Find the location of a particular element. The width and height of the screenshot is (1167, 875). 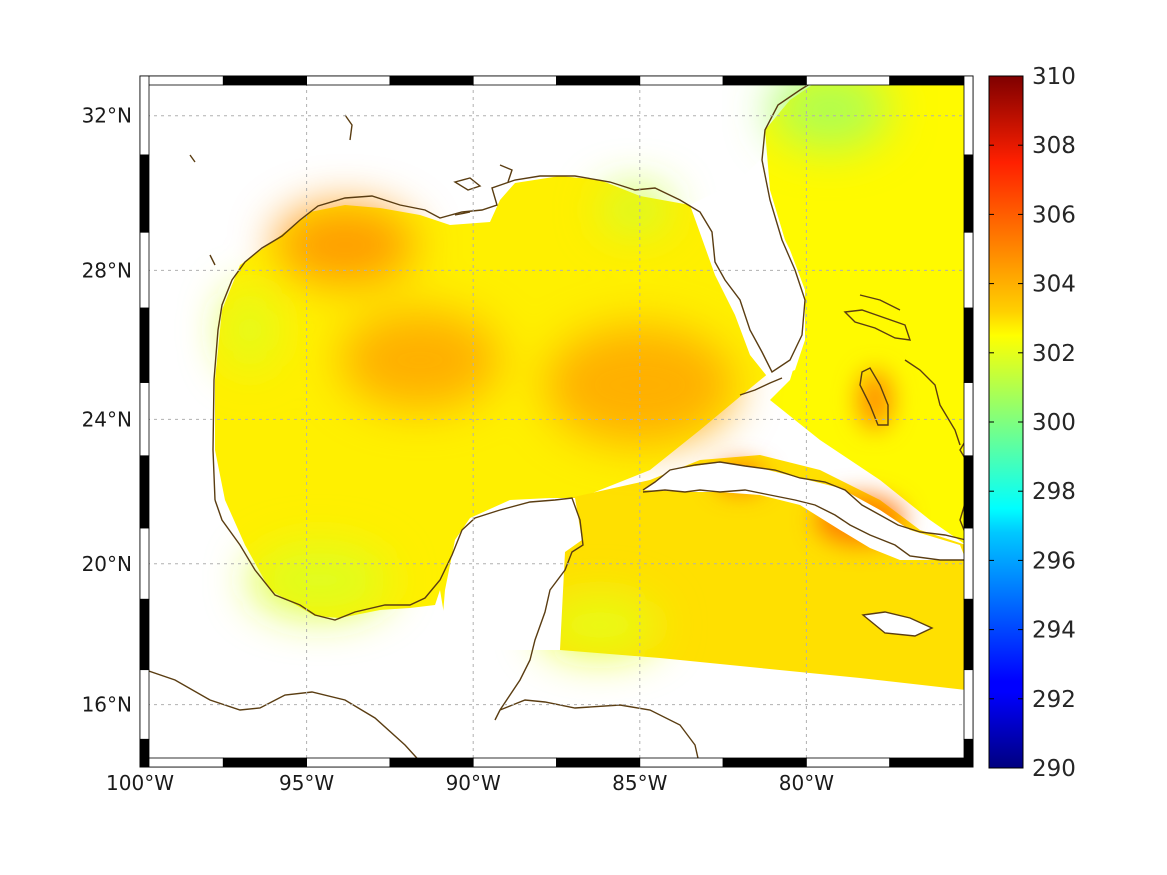

atlantic-water is located at coordinates (865, 315).